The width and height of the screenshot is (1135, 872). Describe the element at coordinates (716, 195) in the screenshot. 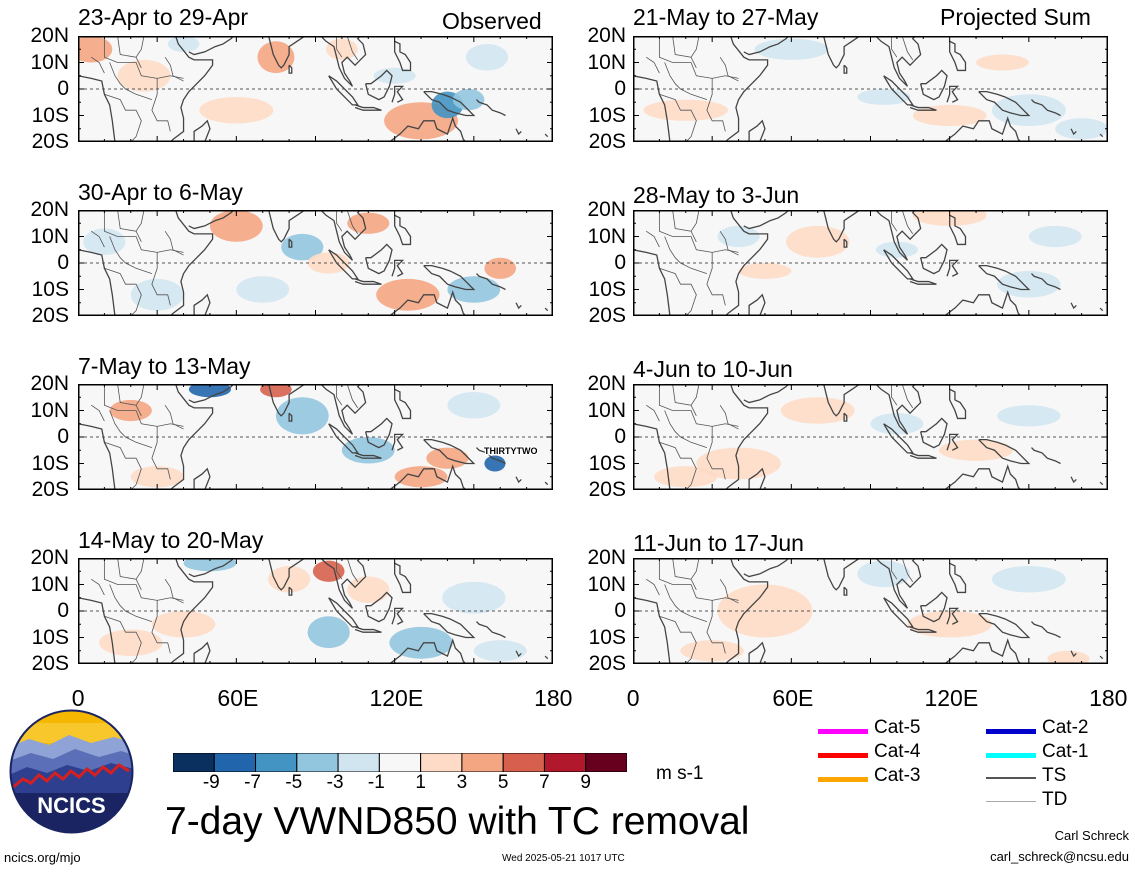

I see `panel-title: 28-May to 3-Jun` at that location.